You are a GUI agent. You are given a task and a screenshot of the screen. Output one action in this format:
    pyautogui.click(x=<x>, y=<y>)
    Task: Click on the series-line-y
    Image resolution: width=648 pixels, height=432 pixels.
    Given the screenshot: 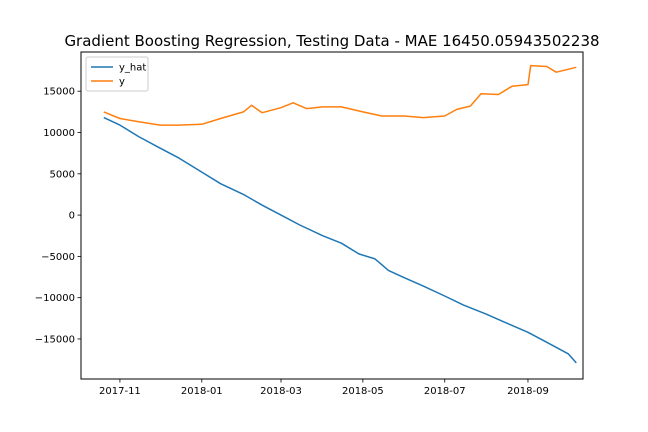 What is the action you would take?
    pyautogui.click(x=340, y=95)
    